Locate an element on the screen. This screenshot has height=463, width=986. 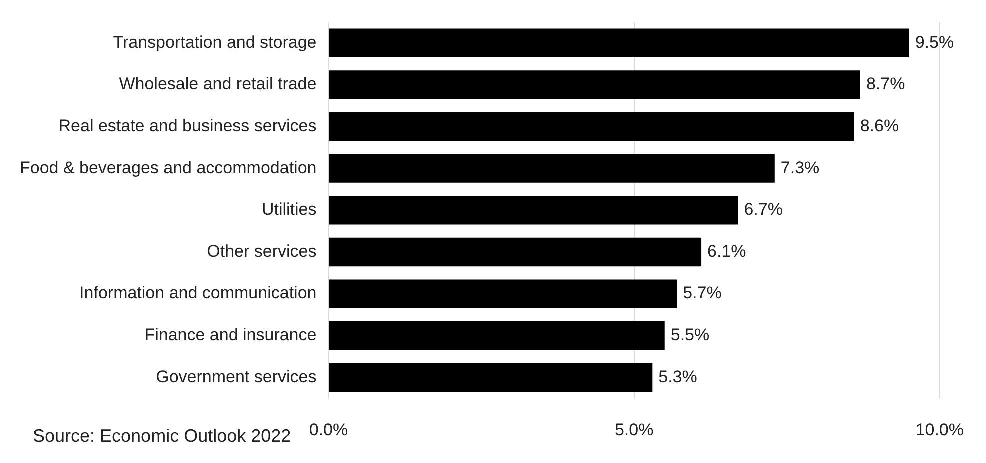
x-tick-label: 5.0% is located at coordinates (634, 430).